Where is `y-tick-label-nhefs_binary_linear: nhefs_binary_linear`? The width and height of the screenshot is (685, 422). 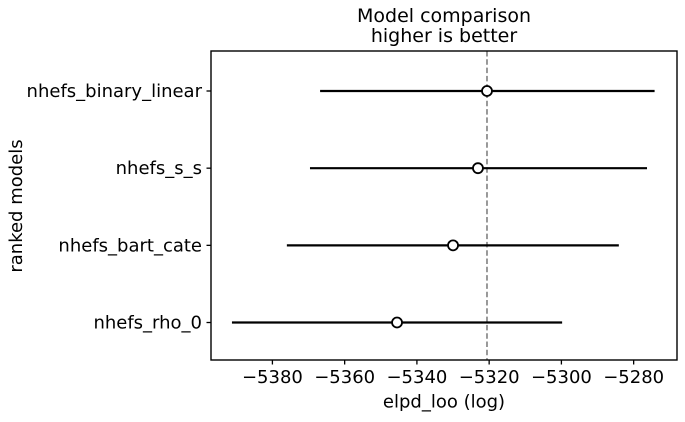 y-tick-label-nhefs_binary_linear: nhefs_binary_linear is located at coordinates (115, 91).